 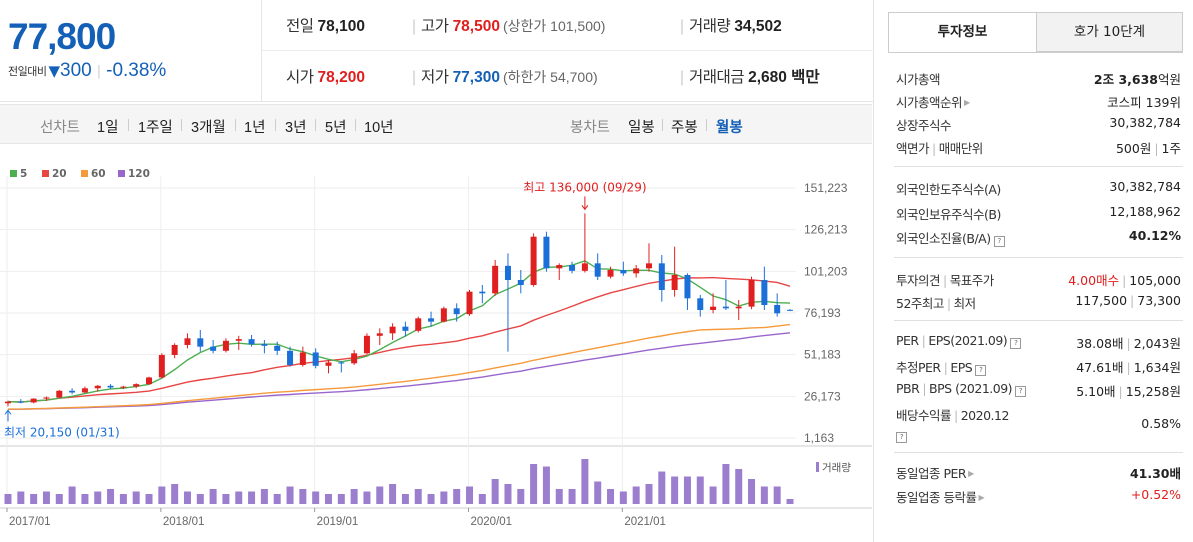 I want to click on low-stat: | 저가 77,300 (하한가 54,700), so click(x=505, y=77).